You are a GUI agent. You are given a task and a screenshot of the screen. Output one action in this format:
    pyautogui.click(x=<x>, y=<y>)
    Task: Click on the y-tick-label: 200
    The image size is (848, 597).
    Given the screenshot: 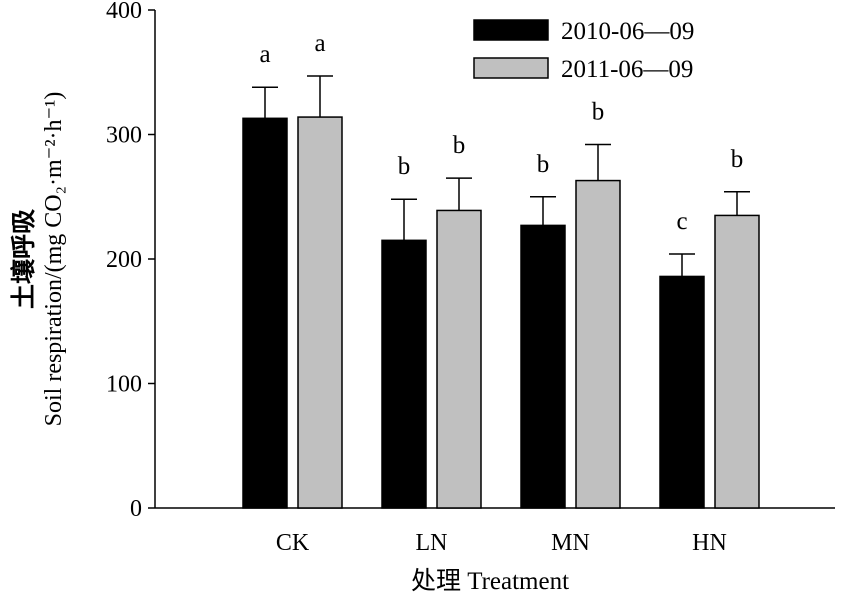 What is the action you would take?
    pyautogui.click(x=124, y=260)
    